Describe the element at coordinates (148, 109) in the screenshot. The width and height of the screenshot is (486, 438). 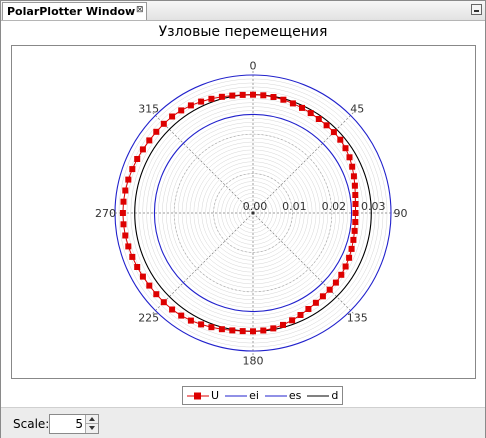
I see `angle-label: 315` at that location.